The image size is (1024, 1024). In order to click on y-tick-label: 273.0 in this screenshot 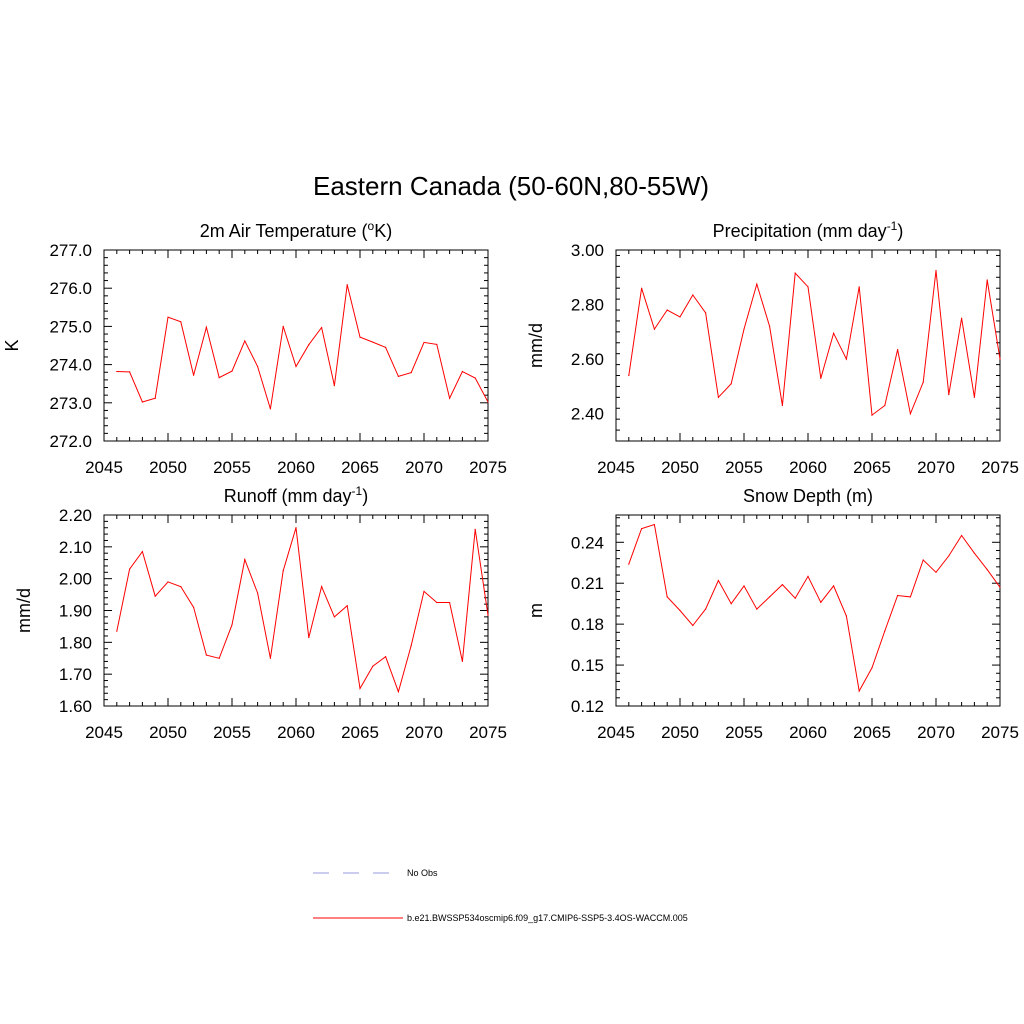, I will do `click(70, 403)`.